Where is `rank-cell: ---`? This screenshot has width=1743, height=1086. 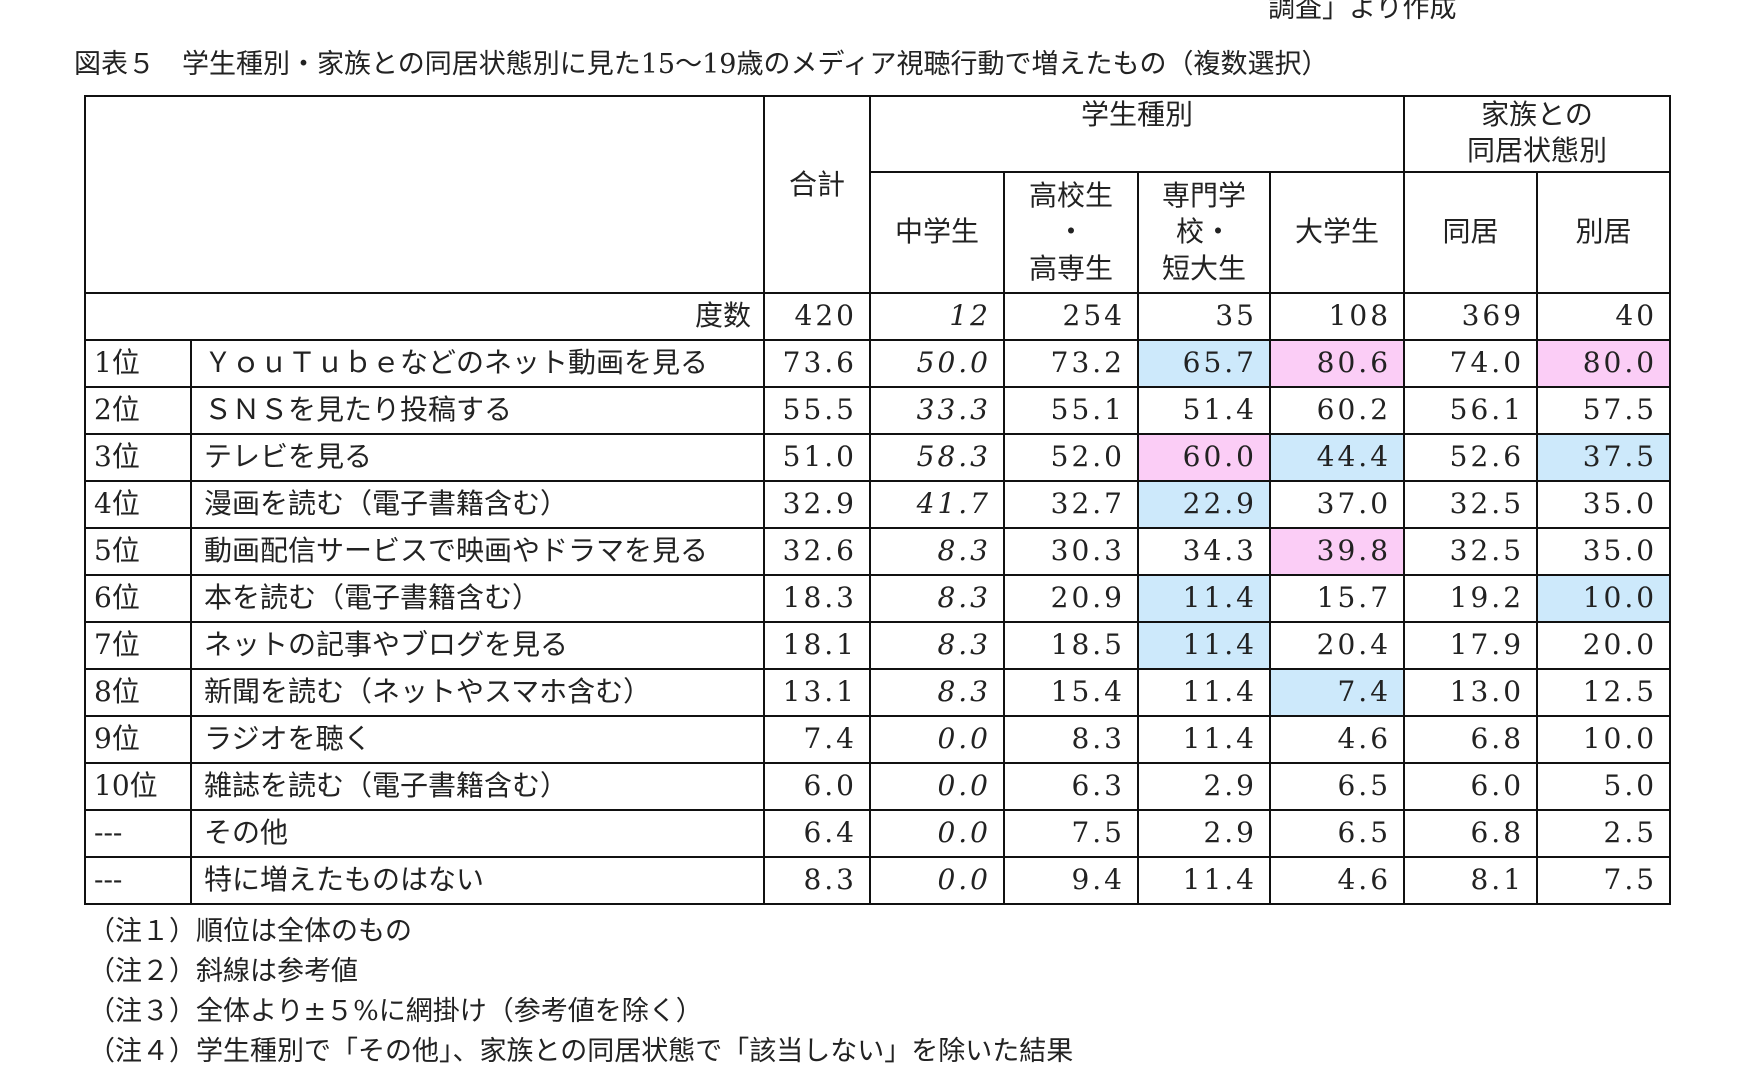 rank-cell: --- is located at coordinates (138, 833).